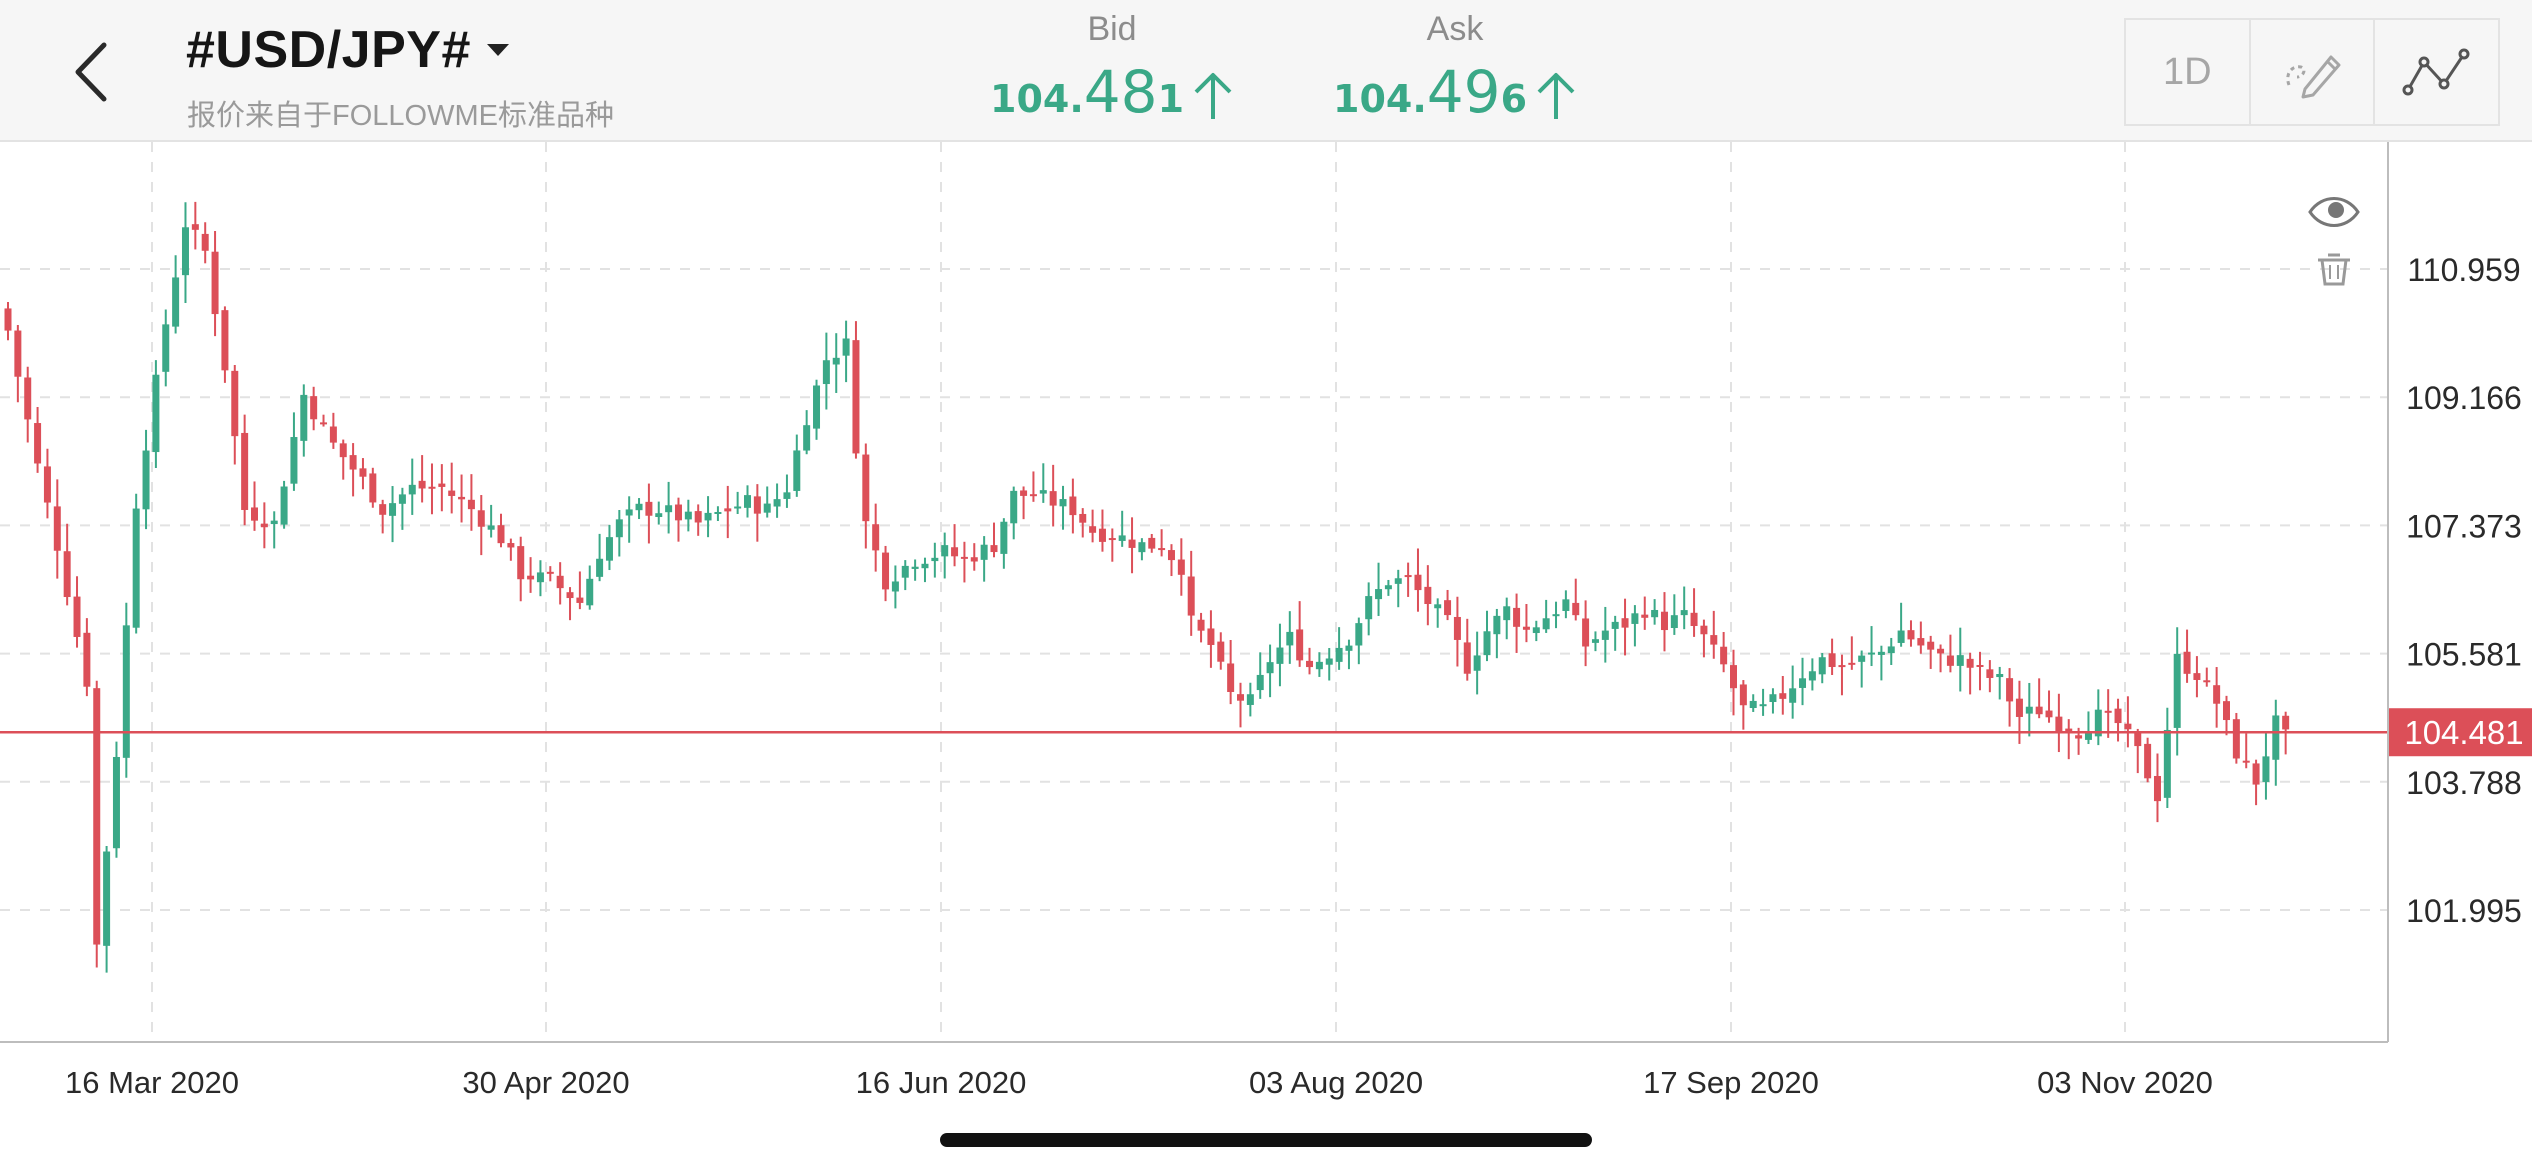 Image resolution: width=2532 pixels, height=1170 pixels. Describe the element at coordinates (2188, 72) in the screenshot. I see `period-button: 1D` at that location.